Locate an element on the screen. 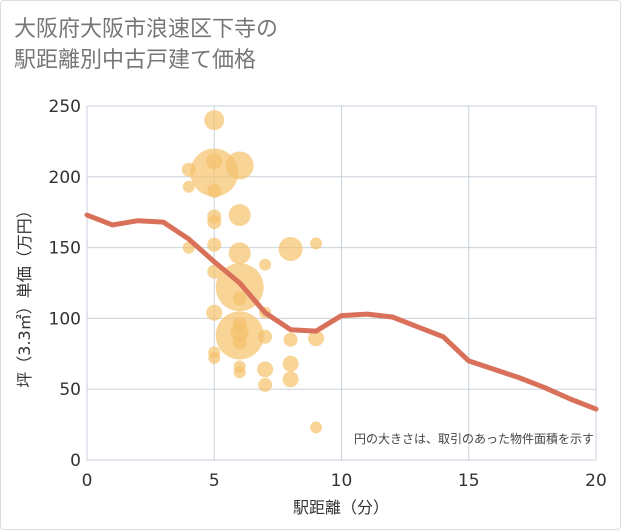 This screenshot has width=621, height=530. y-tick-label: 150 is located at coordinates (65, 249).